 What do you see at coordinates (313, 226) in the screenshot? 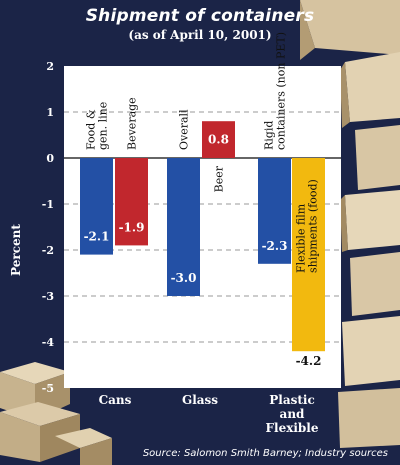
I see `bar-category-label-line: shipments (food)` at bounding box center [313, 226].